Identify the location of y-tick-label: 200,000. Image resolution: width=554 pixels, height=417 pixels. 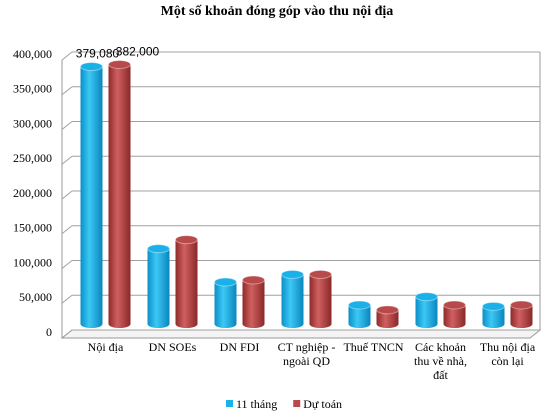
(32, 193).